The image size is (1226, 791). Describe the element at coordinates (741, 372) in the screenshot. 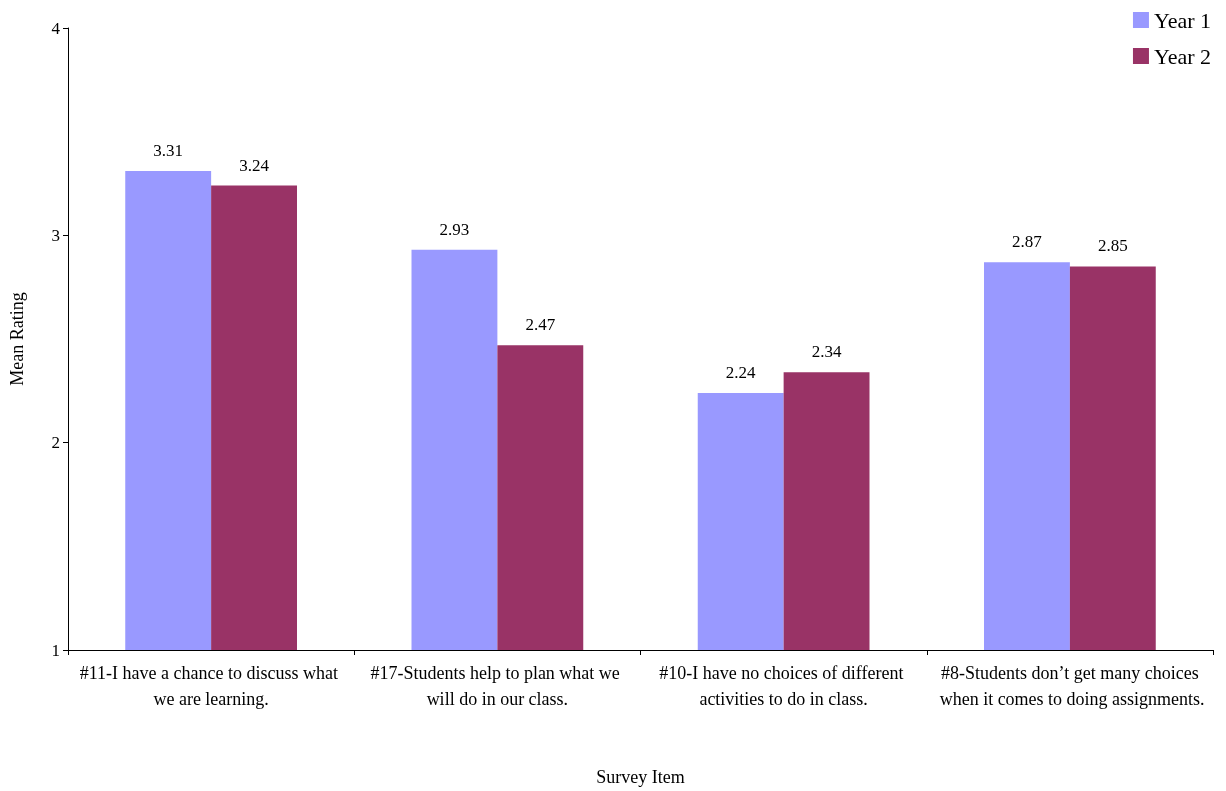

I see `data-label: 2.24` at that location.